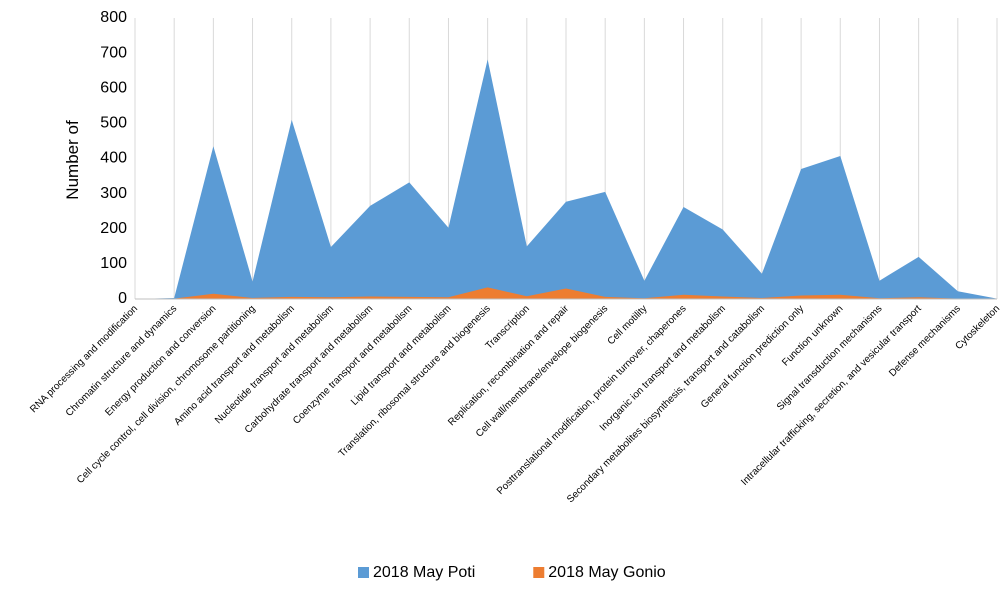 This screenshot has width=1003, height=592. What do you see at coordinates (424, 572) in the screenshot?
I see `legend-label: 2018 May Poti` at bounding box center [424, 572].